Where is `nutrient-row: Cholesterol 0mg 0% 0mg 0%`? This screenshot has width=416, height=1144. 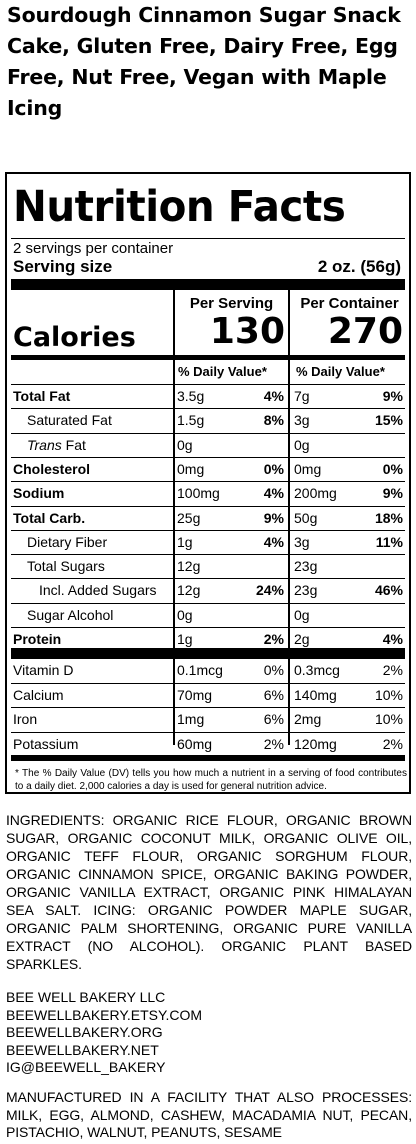
nutrient-row: Cholesterol 0mg 0% 0mg 0% is located at coordinates (208, 468).